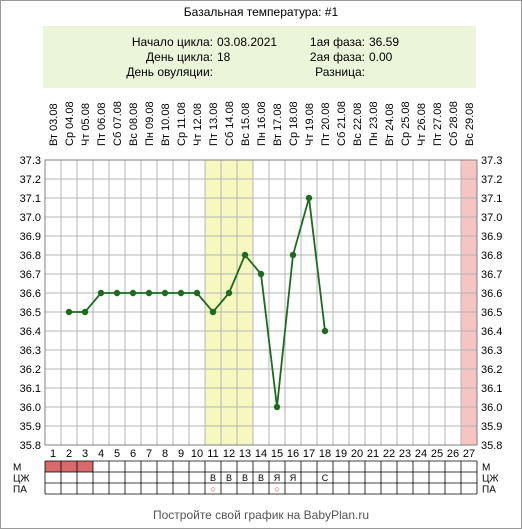  I want to click on cycle-day-label: День цикла:, so click(179, 57).